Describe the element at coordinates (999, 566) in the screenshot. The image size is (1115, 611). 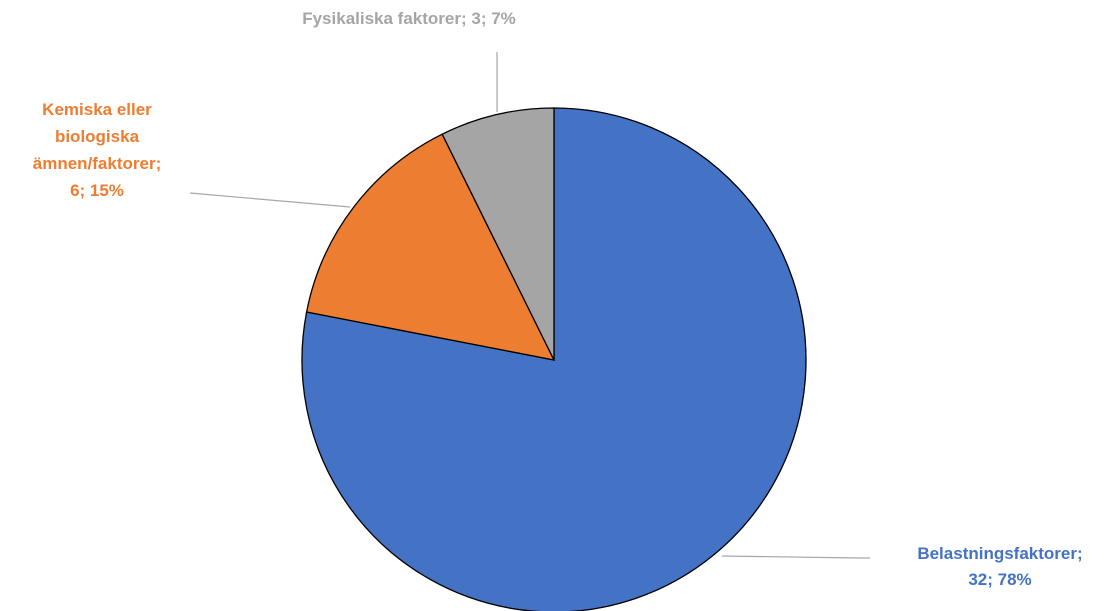
I see `data-label: Belastningsfaktorer; 32; 78%` at that location.